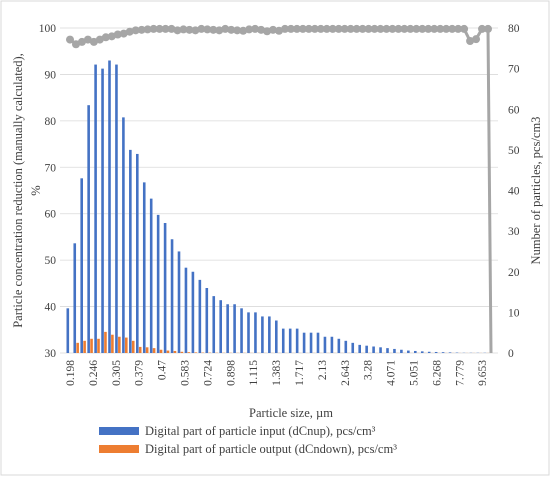 Image resolution: width=550 pixels, height=481 pixels. I want to click on y-tick-label: 70, so click(51, 168).